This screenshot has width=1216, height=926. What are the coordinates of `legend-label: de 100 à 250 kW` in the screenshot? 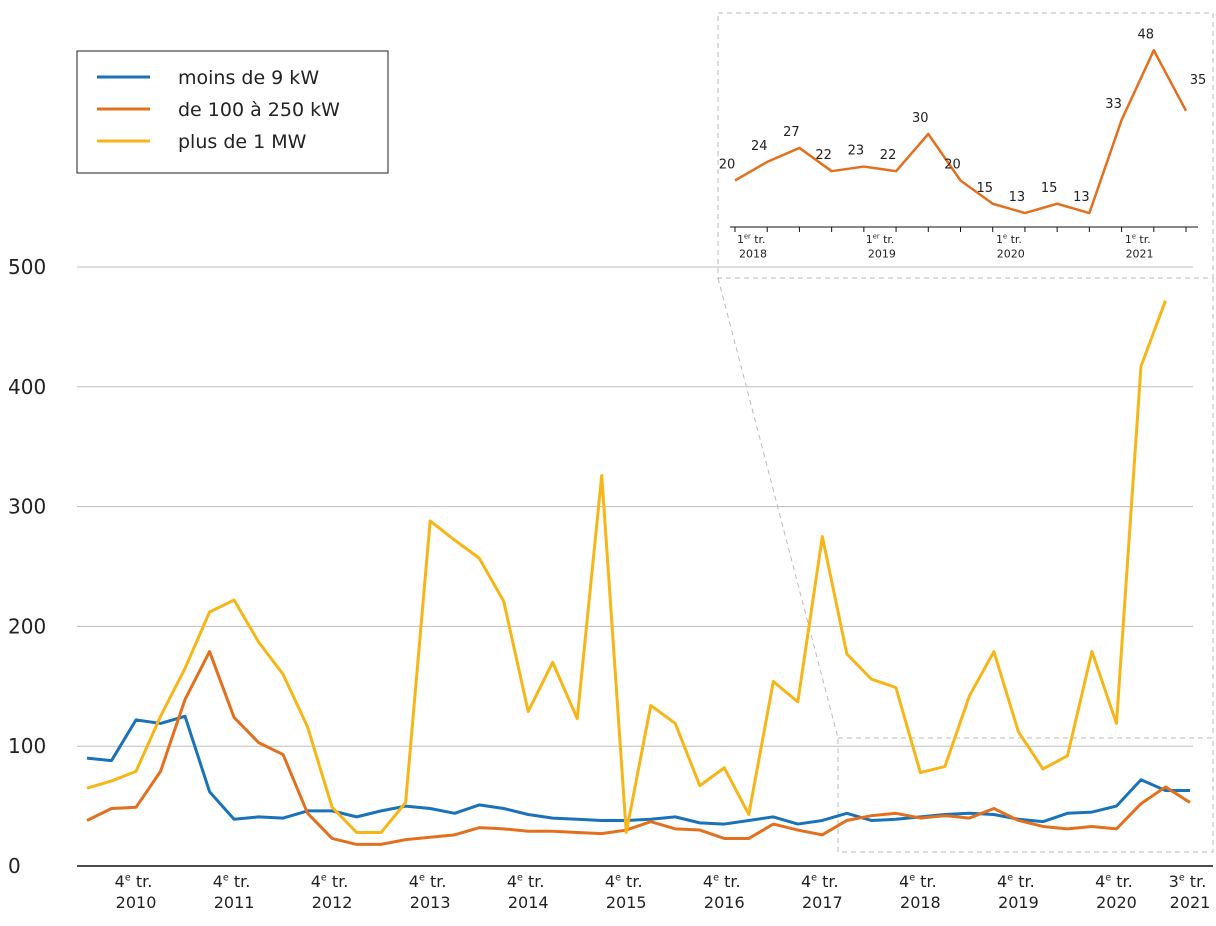 It's located at (259, 110).